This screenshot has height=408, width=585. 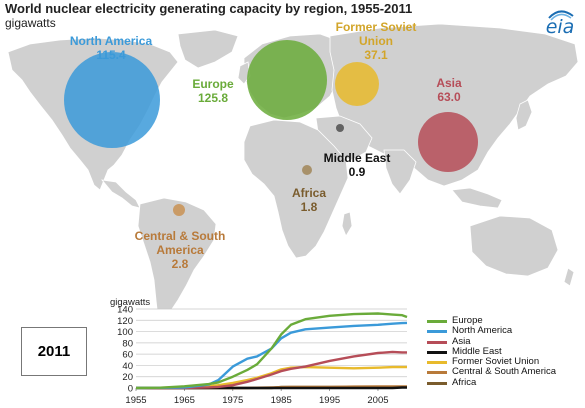 What do you see at coordinates (377, 400) in the screenshot?
I see `x-tick-label: 2005` at bounding box center [377, 400].